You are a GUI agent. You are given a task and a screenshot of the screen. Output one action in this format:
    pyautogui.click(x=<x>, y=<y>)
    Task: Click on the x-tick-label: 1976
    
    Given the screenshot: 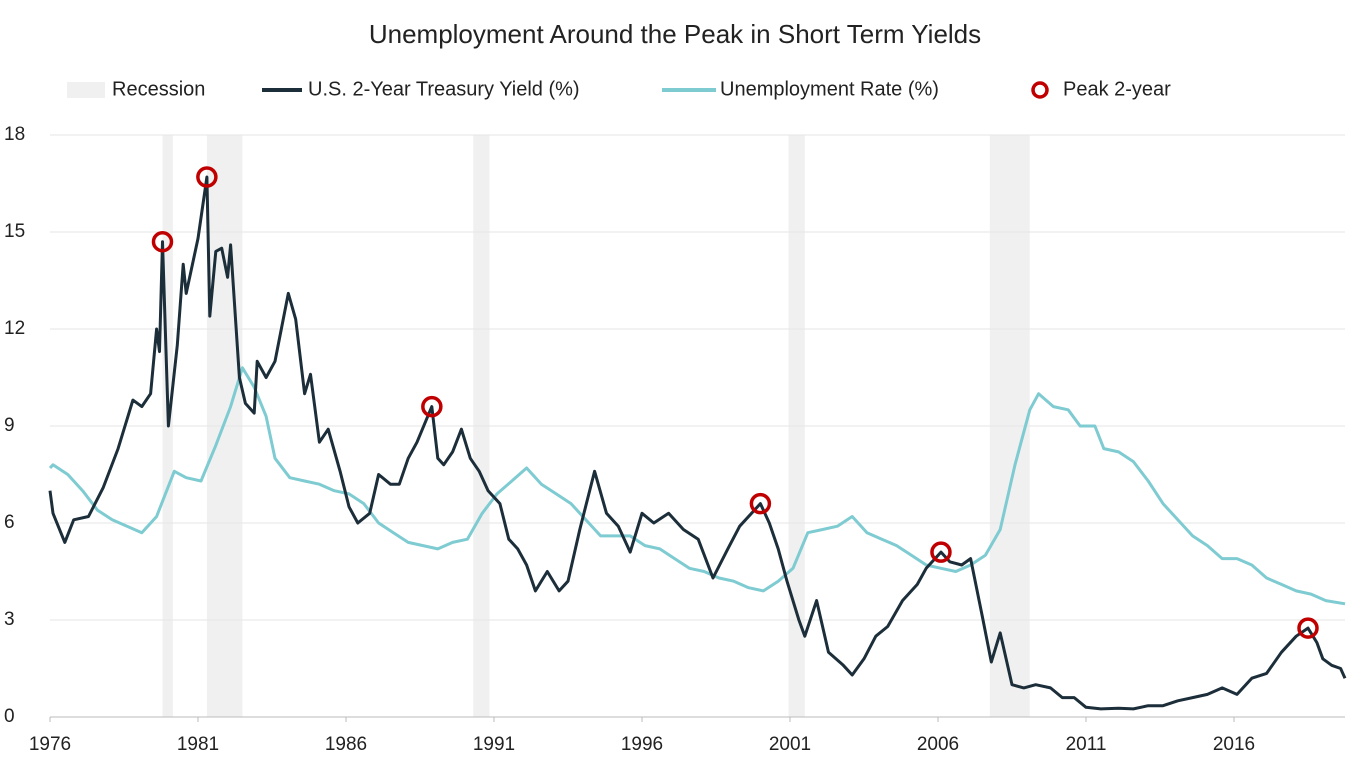 What is the action you would take?
    pyautogui.click(x=50, y=744)
    